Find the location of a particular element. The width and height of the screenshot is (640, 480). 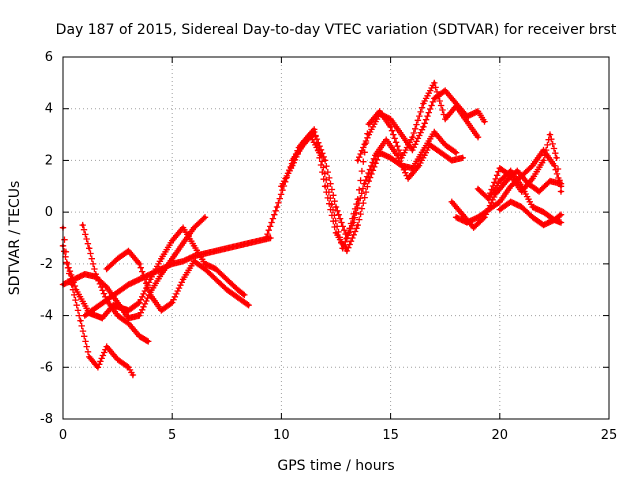

y-tick-label: -6 is located at coordinates (46, 367).